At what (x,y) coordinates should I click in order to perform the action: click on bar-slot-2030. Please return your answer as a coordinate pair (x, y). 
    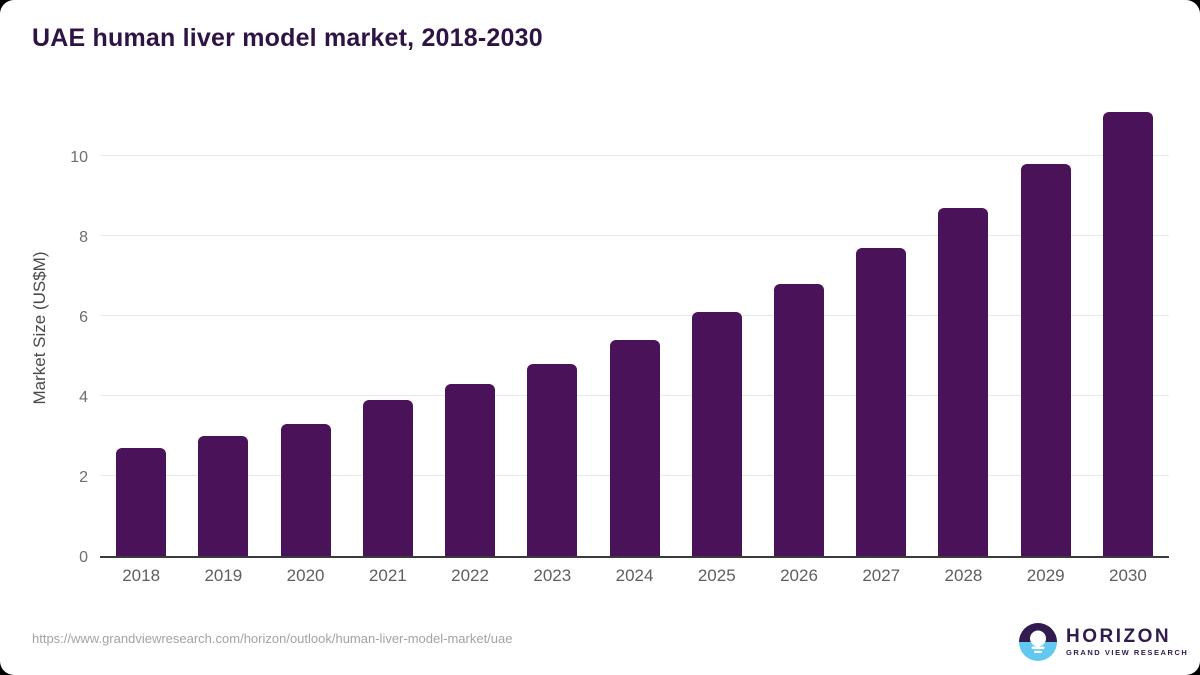
    Looking at the image, I should click on (1128, 327).